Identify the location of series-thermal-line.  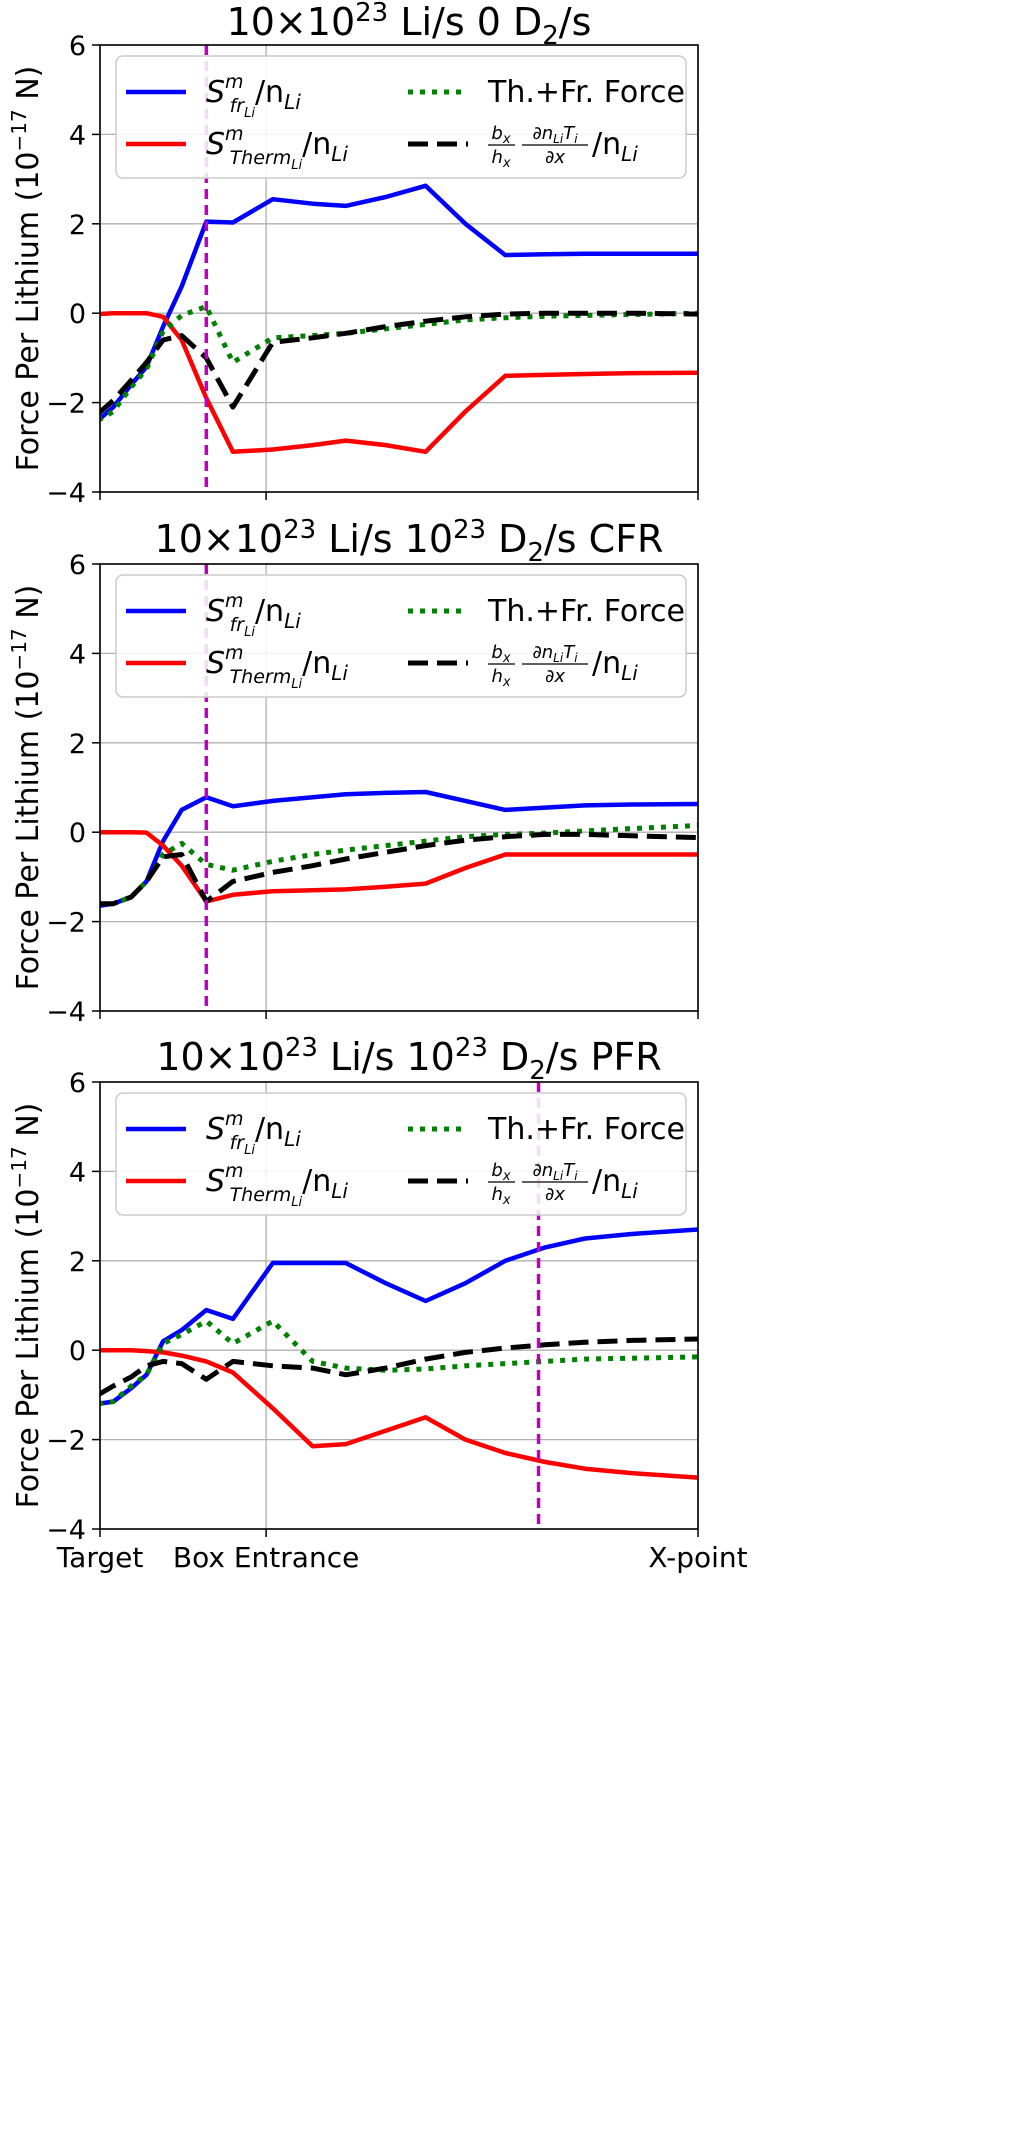
(399, 382).